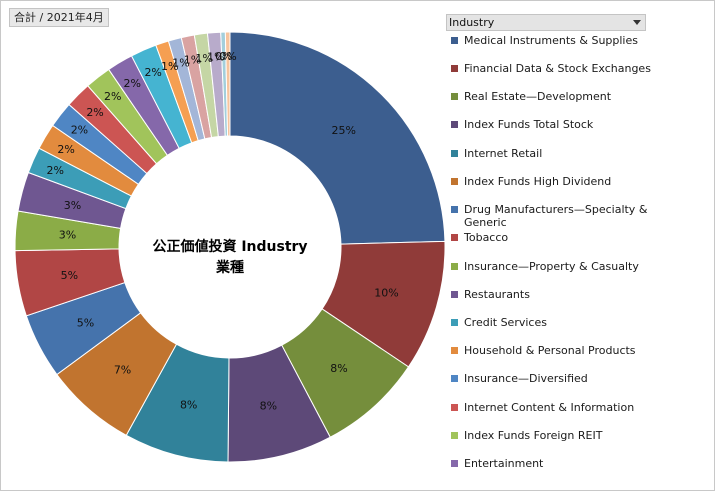 The width and height of the screenshot is (715, 491). Describe the element at coordinates (94, 112) in the screenshot. I see `data-label-14: 2%` at that location.